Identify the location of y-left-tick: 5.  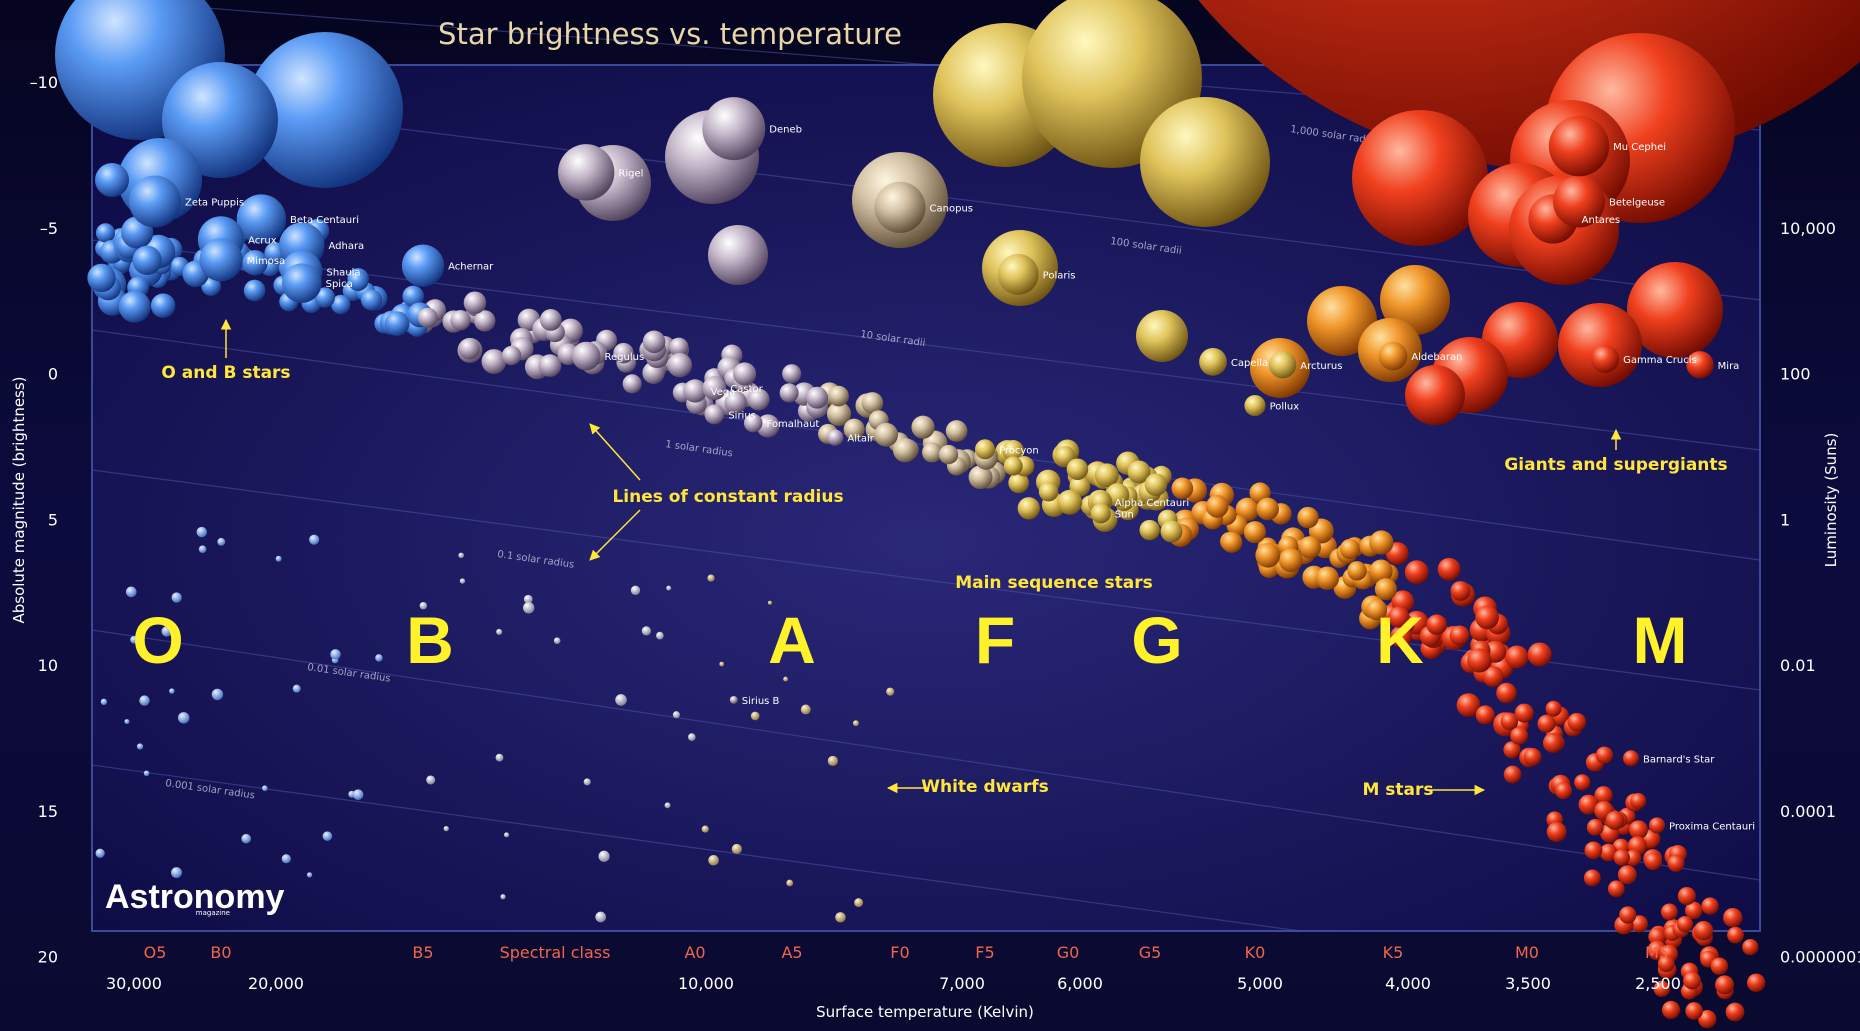
(53, 519).